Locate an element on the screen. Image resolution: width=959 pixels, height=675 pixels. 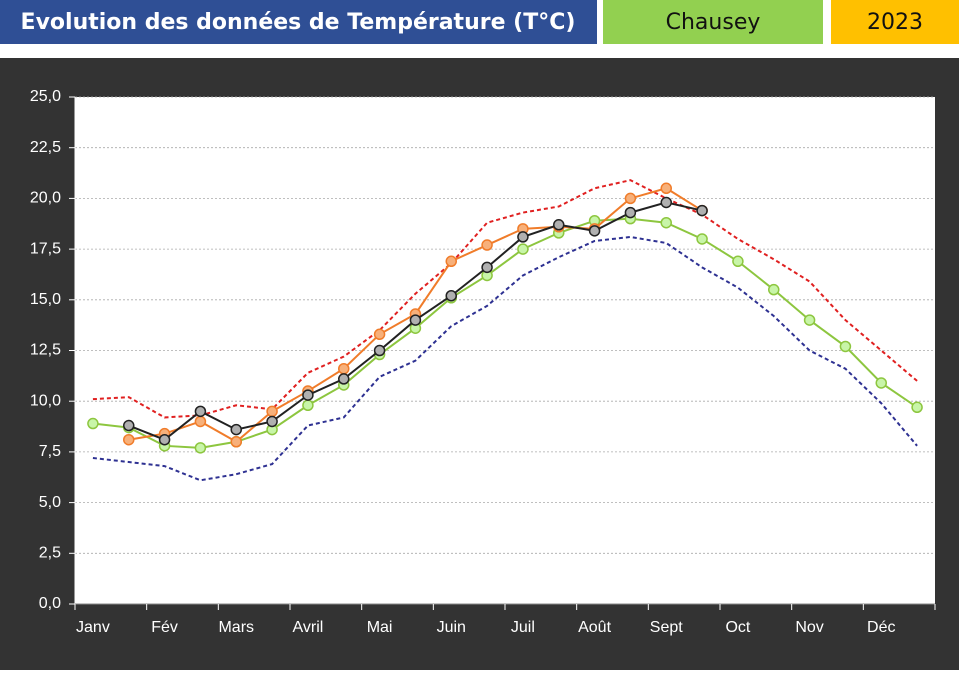
x-tick-label: Mai is located at coordinates (380, 627).